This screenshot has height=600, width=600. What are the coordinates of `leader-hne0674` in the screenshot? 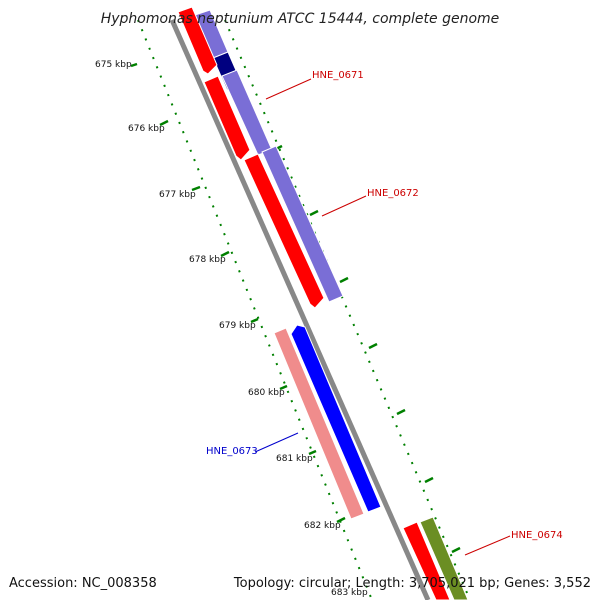 It's located at (487, 545).